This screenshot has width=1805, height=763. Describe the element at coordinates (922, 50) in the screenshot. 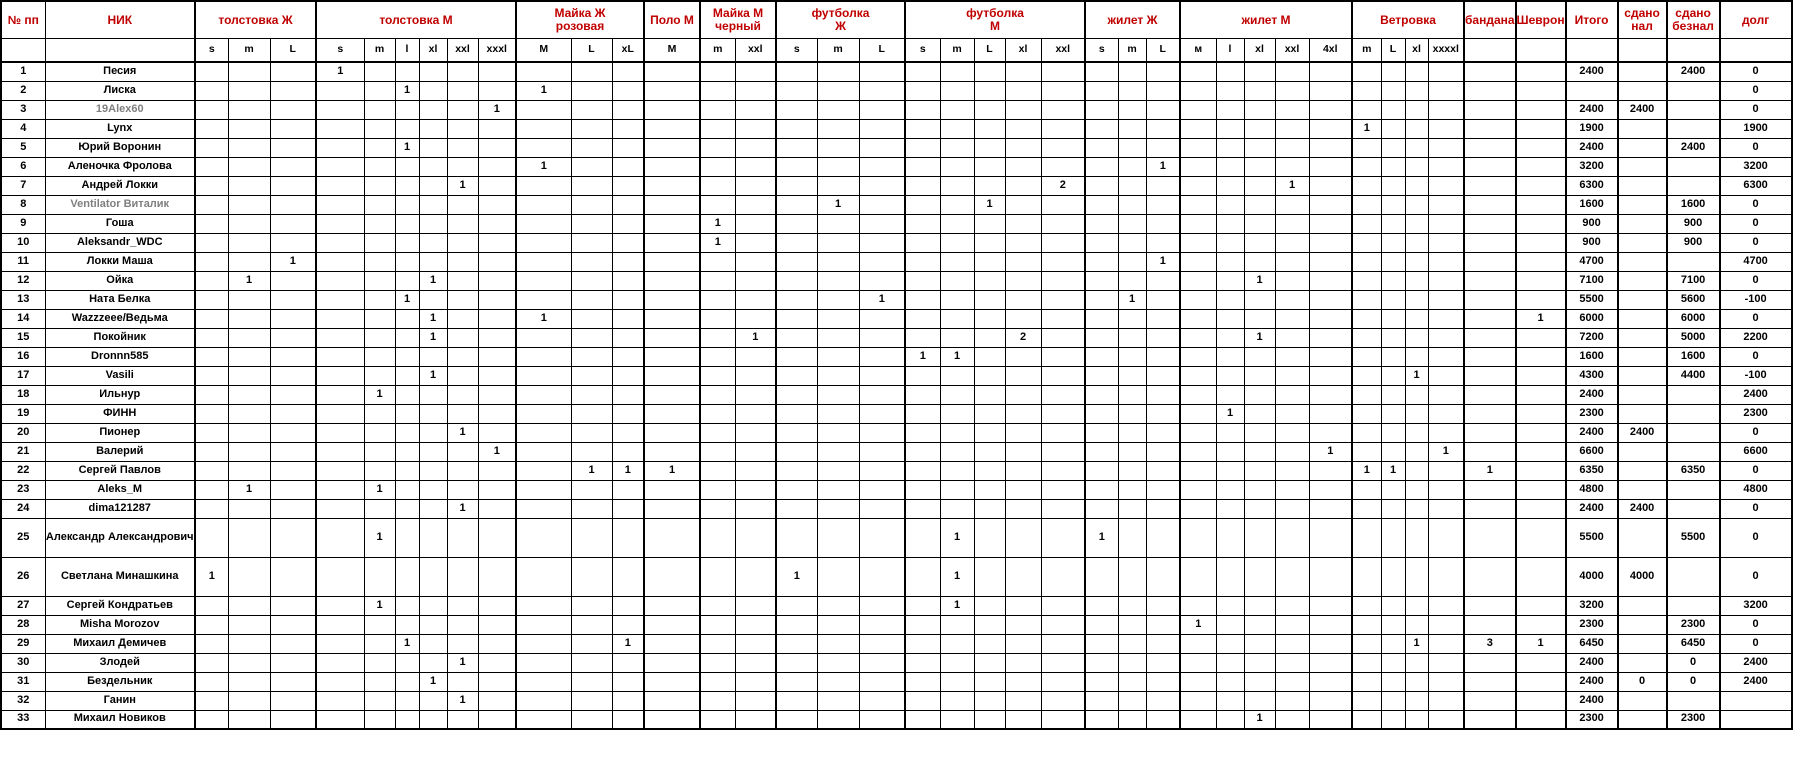

I see `size-header: s` at that location.